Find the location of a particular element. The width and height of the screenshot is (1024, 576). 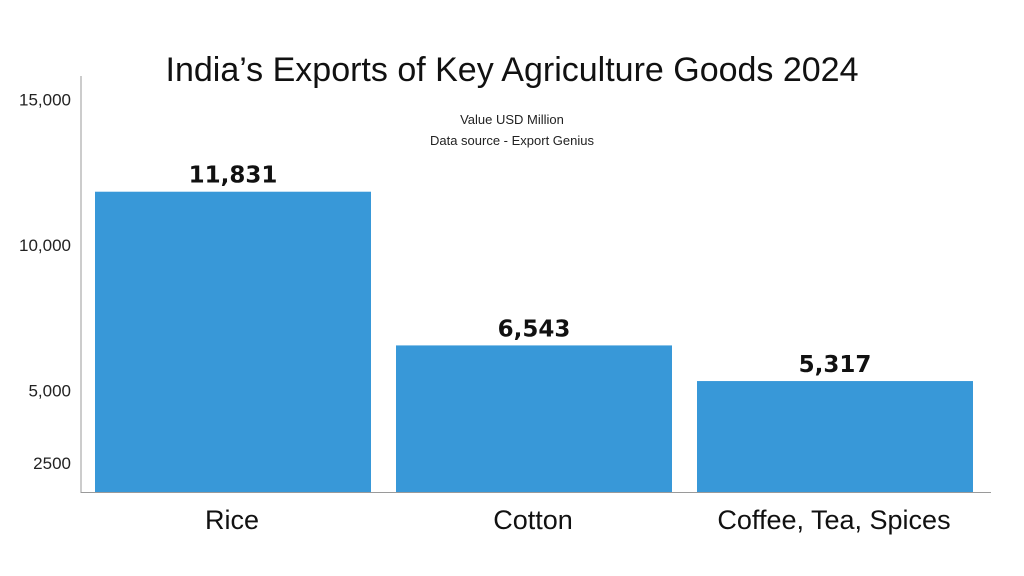

y-tick-label: 10,000 is located at coordinates (45, 245).